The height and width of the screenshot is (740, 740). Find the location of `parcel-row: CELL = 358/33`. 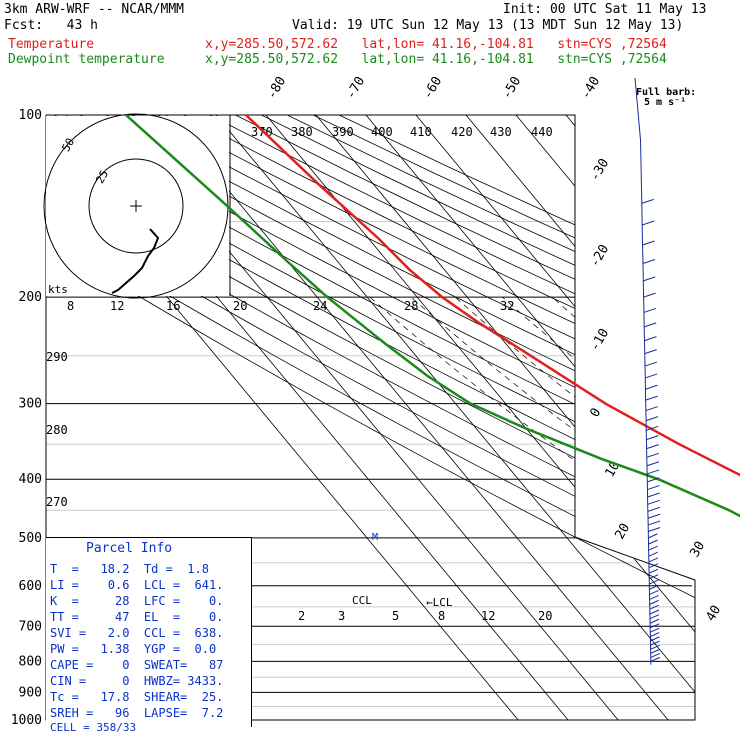

parcel-row: CELL = 358/33 is located at coordinates (93, 727).